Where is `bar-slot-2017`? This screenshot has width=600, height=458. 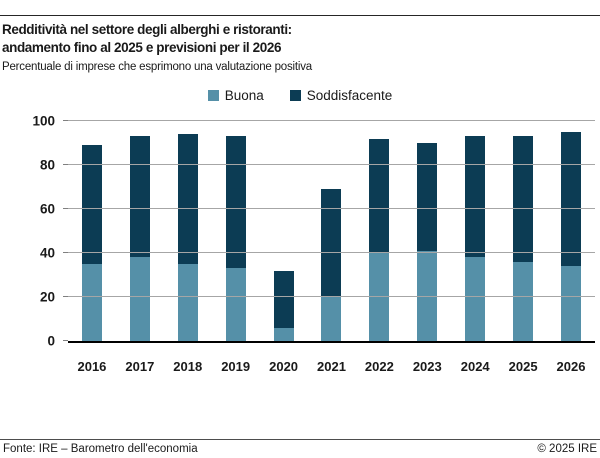
bar-slot-2017 is located at coordinates (140, 231).